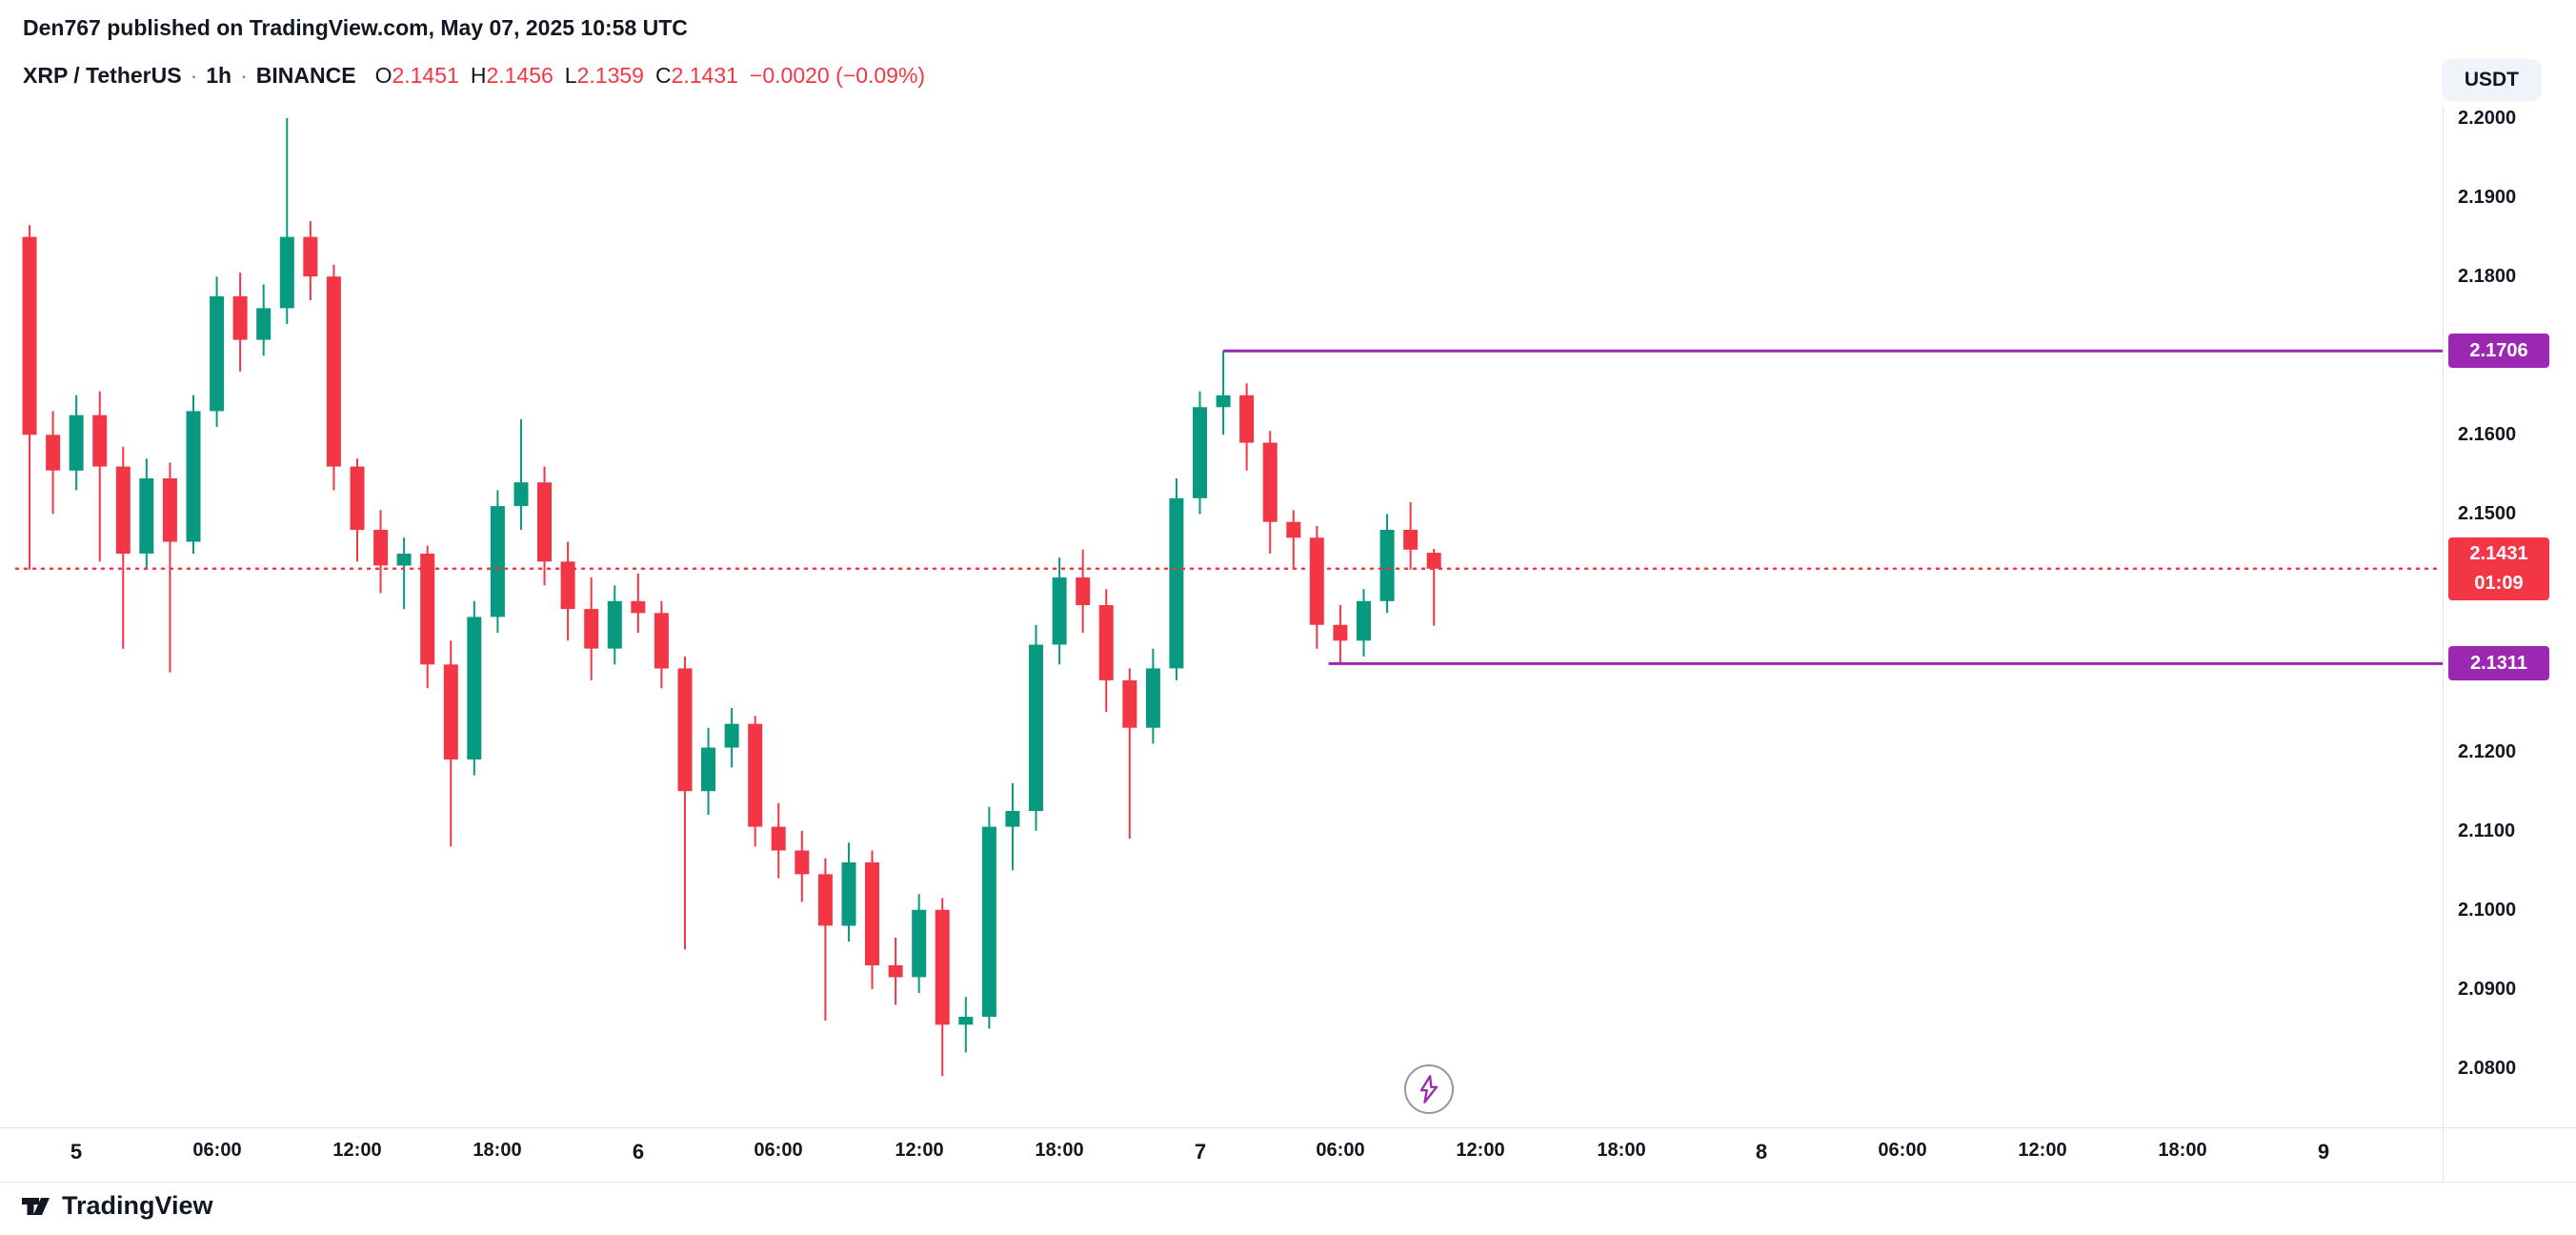 The width and height of the screenshot is (2576, 1235). Describe the element at coordinates (2488, 513) in the screenshot. I see `price-tick: 2.1500` at that location.